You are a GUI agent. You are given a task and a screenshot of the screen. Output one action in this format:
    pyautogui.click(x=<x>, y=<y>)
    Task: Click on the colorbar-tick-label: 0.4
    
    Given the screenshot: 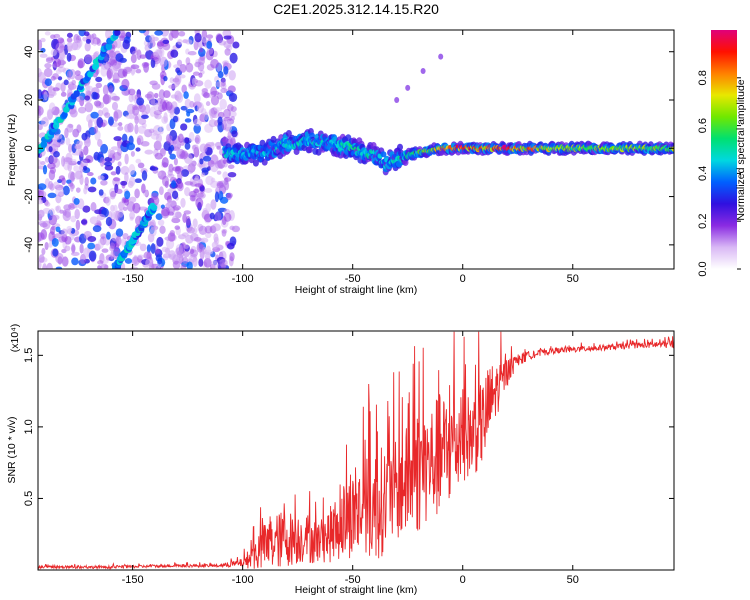 What is the action you would take?
    pyautogui.click(x=703, y=173)
    